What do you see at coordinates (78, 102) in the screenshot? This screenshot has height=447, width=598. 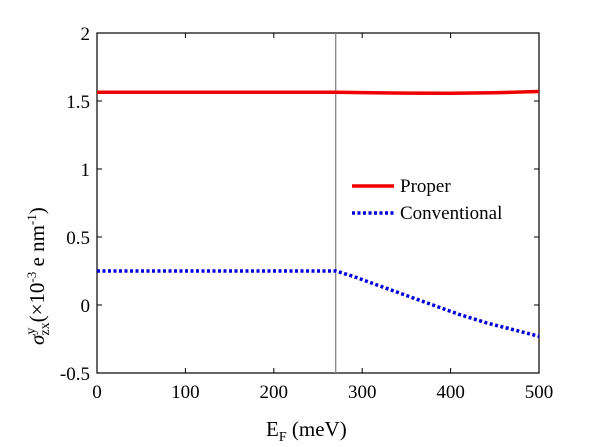 I see `y-tick-label: 1.5` at bounding box center [78, 102].